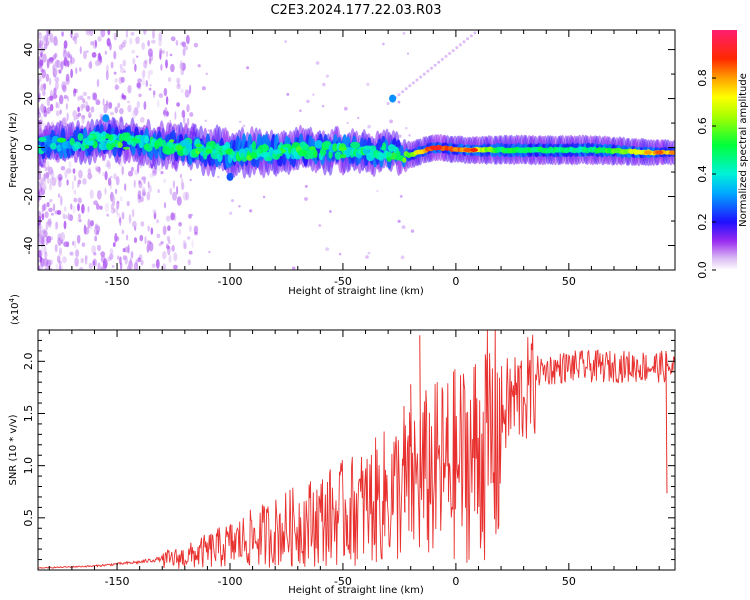  I want to click on snr-xtick-label: -150, so click(117, 581).